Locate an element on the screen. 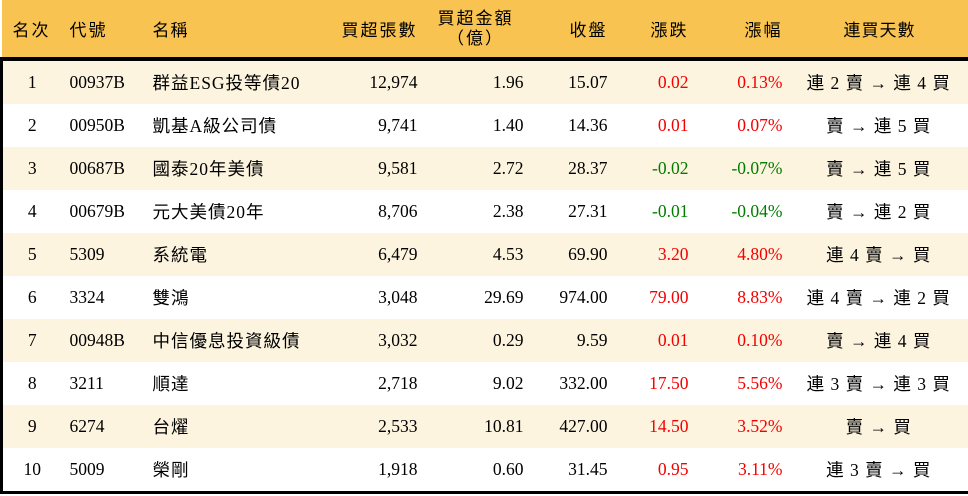  code-cell: 00937B is located at coordinates (105, 81).